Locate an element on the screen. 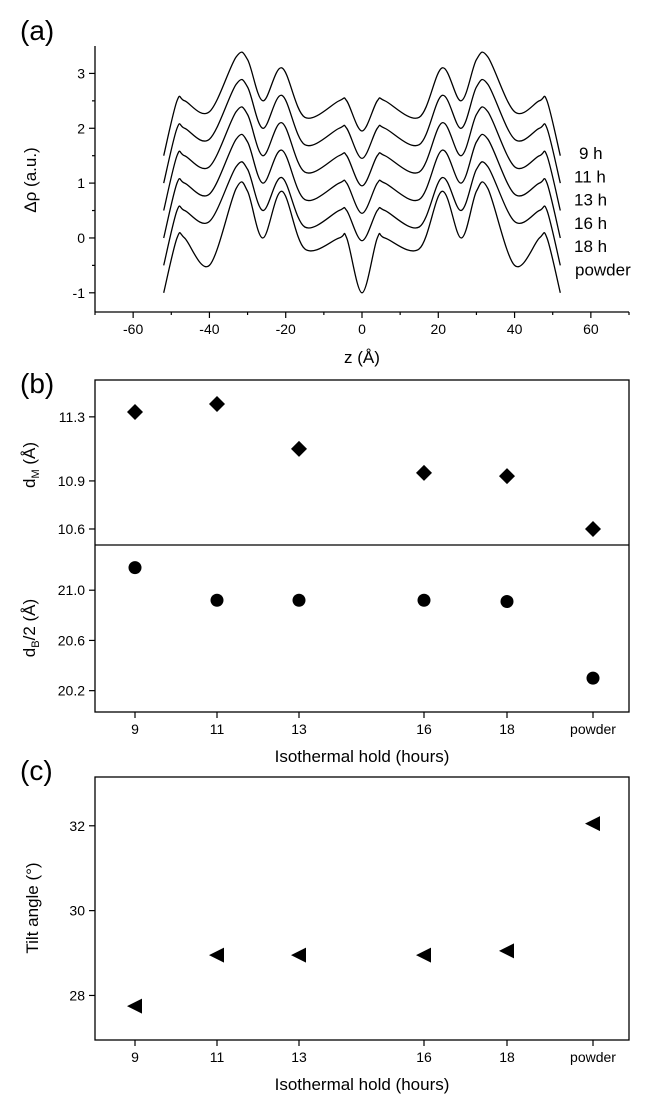 The height and width of the screenshot is (1097, 647). series-label-11-h: 11 h is located at coordinates (590, 176).